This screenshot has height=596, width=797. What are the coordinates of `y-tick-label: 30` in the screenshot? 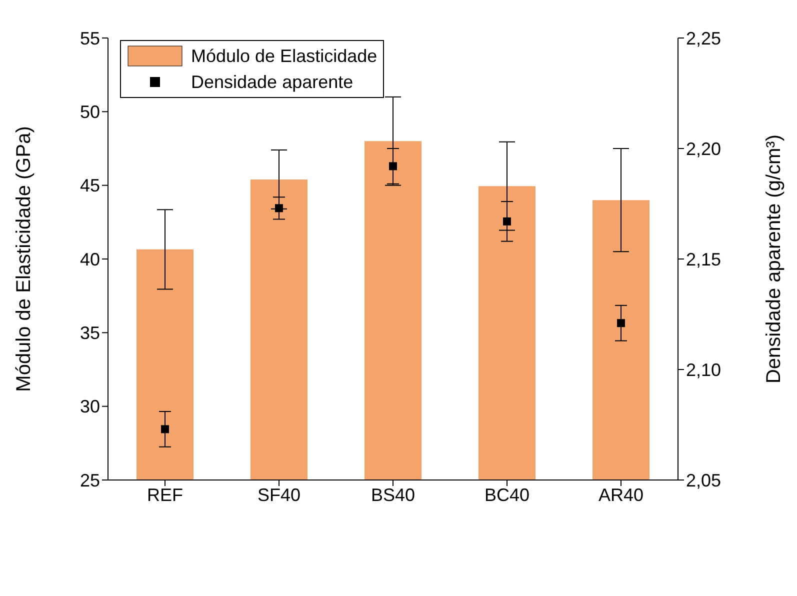 It's located at (90, 406).